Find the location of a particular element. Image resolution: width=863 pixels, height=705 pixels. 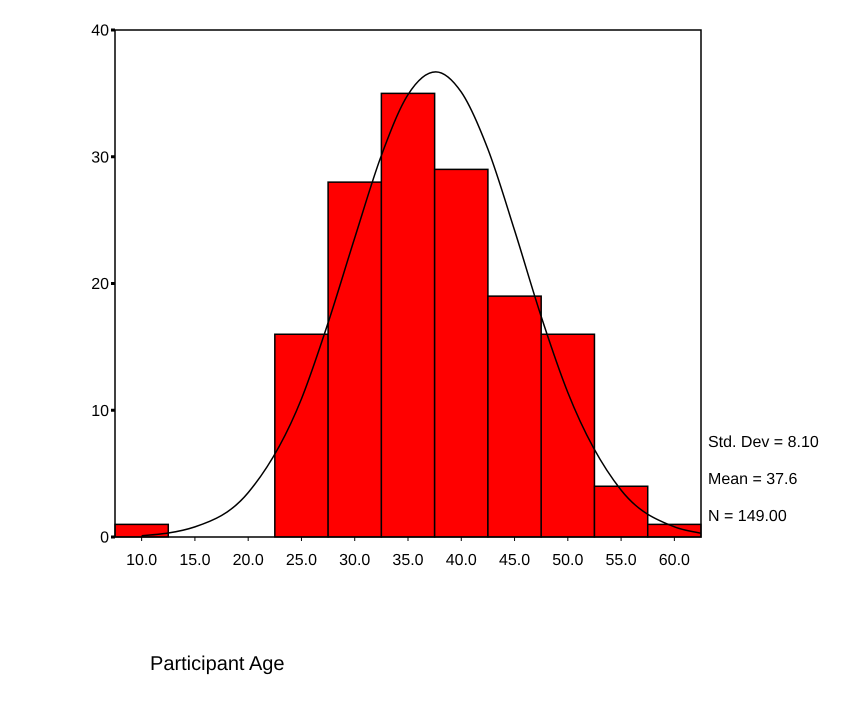

y-tick-label: 40 is located at coordinates (100, 31).